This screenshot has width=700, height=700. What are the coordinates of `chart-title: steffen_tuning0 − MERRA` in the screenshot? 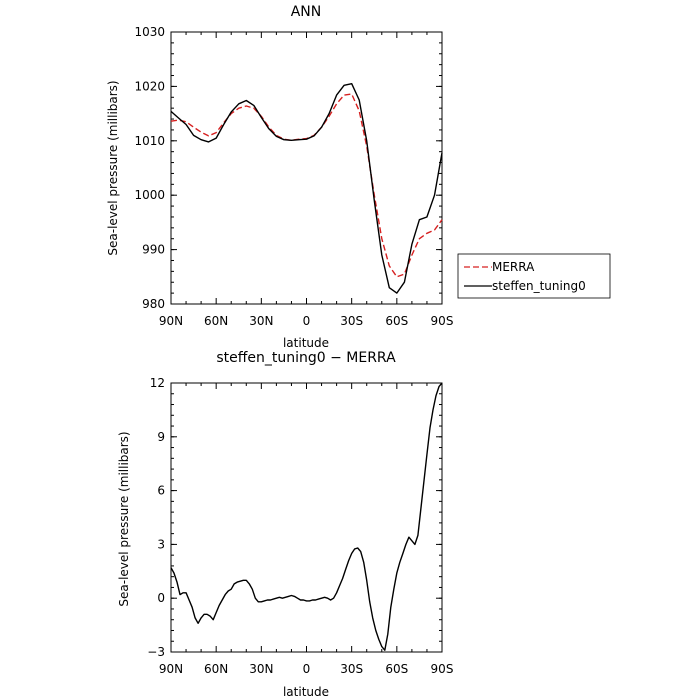 It's located at (306, 358).